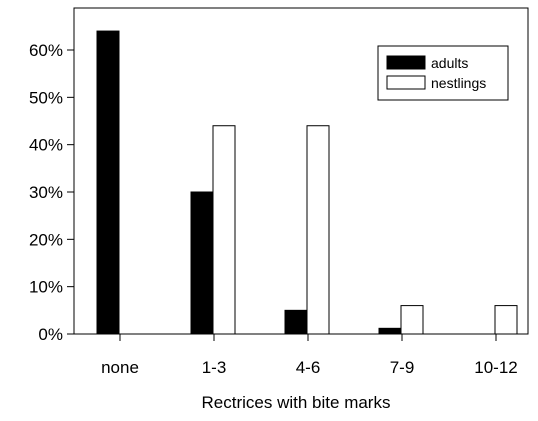  I want to click on x-tick-label-10-12: 10-12, so click(495, 367).